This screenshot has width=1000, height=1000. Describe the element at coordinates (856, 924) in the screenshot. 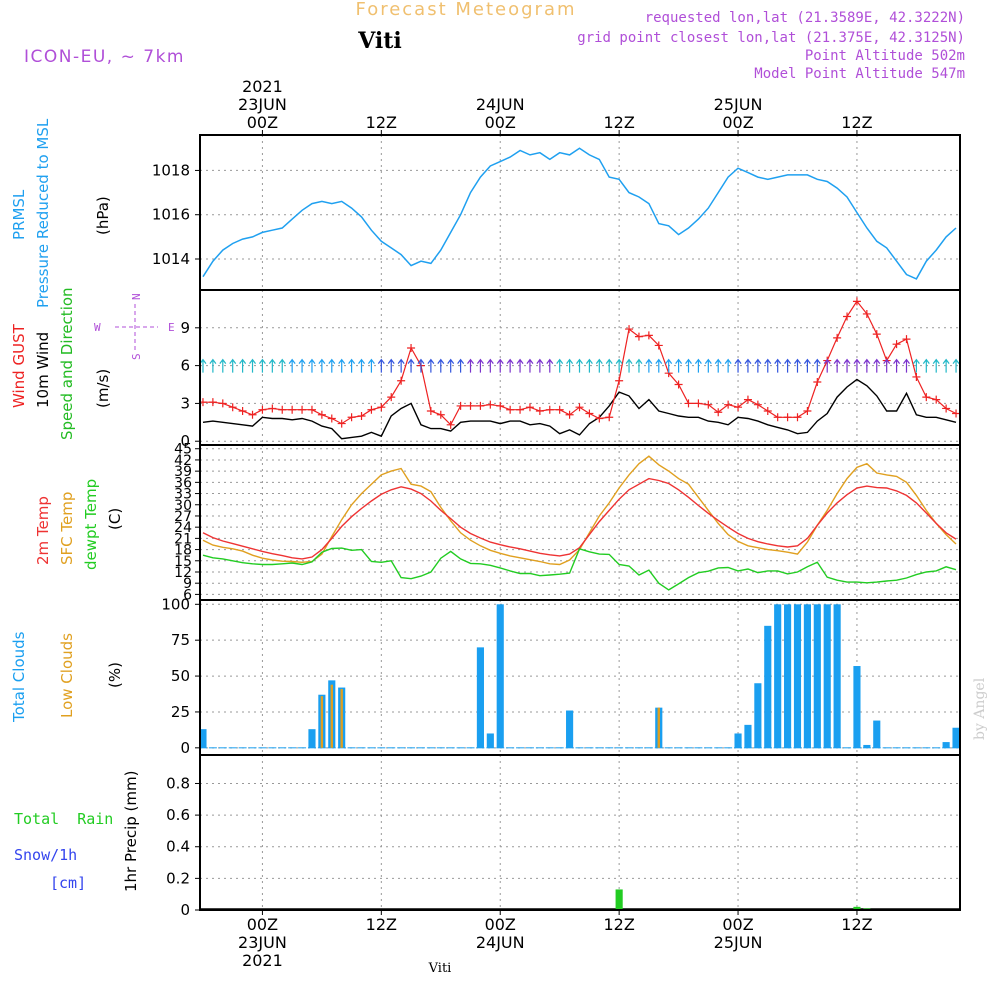

I see `time-label-bottom: 12Z` at that location.